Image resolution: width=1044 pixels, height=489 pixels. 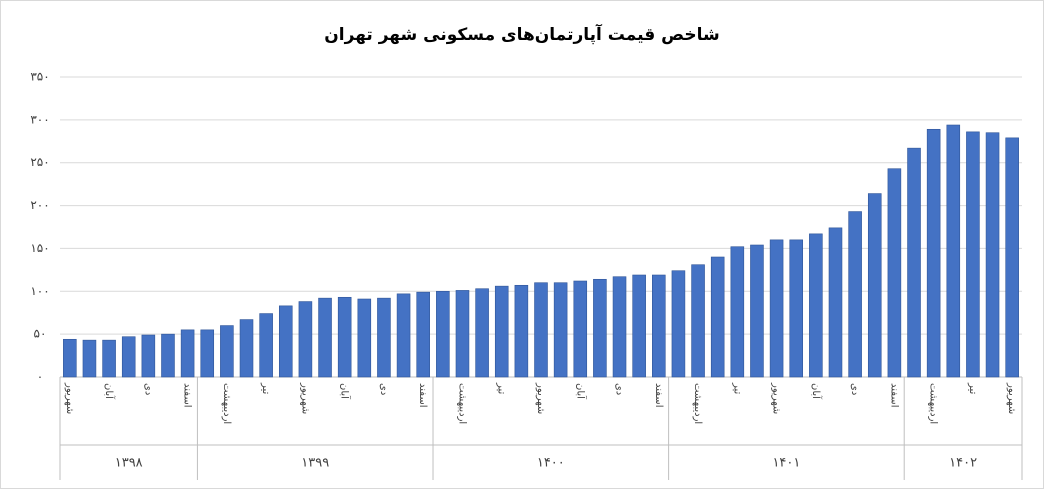 What do you see at coordinates (551, 463) in the screenshot?
I see `group-label: ۱۴۰۰` at bounding box center [551, 463].